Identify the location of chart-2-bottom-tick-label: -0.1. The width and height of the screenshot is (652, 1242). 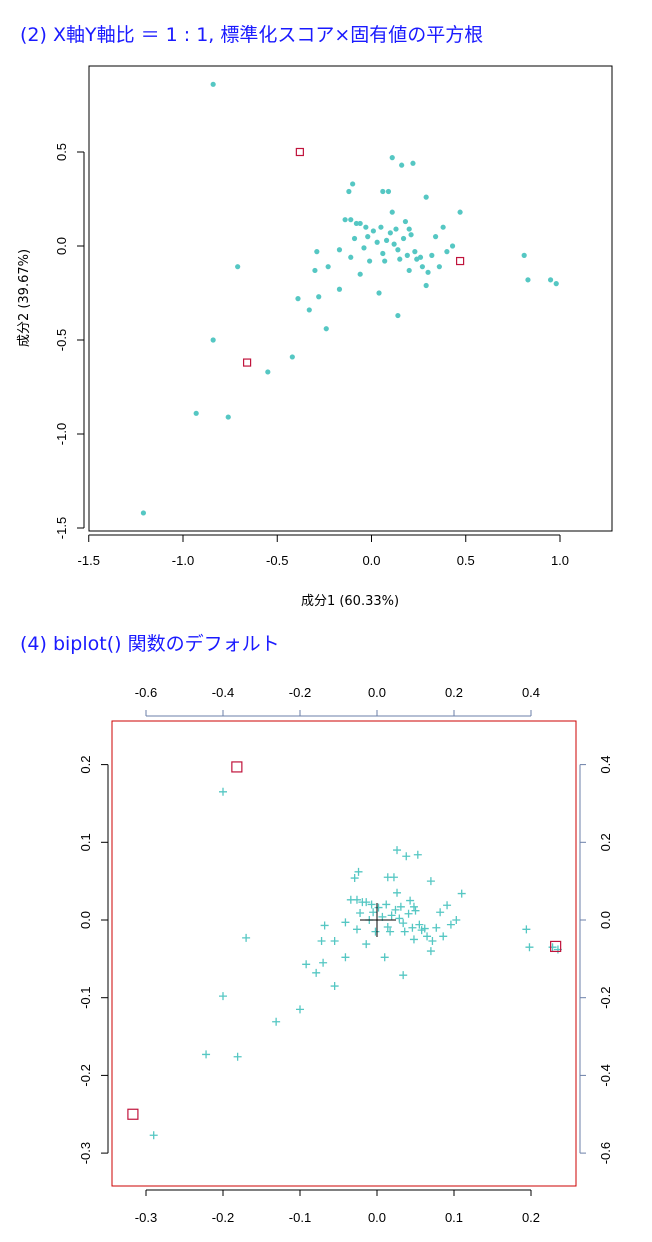
(300, 1217).